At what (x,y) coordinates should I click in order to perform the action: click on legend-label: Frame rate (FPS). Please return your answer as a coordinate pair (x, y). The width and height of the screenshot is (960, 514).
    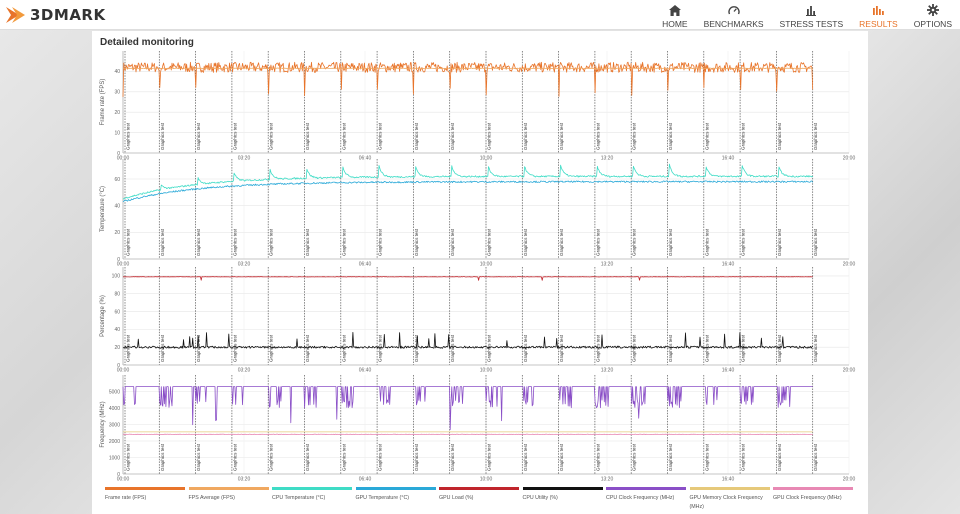
    Looking at the image, I should click on (126, 498).